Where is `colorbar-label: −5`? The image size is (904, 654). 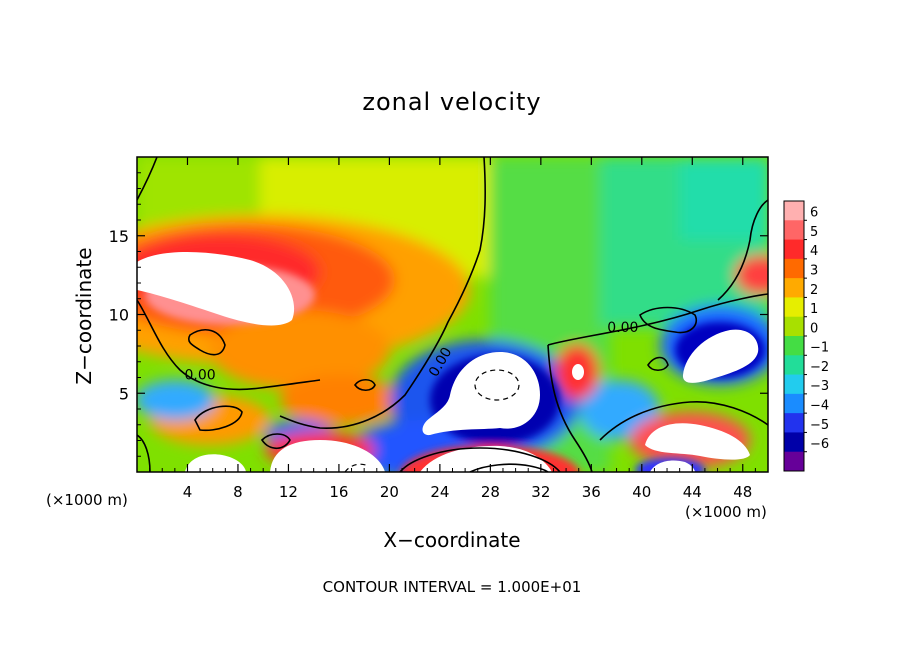 colorbar-label: −5 is located at coordinates (819, 425).